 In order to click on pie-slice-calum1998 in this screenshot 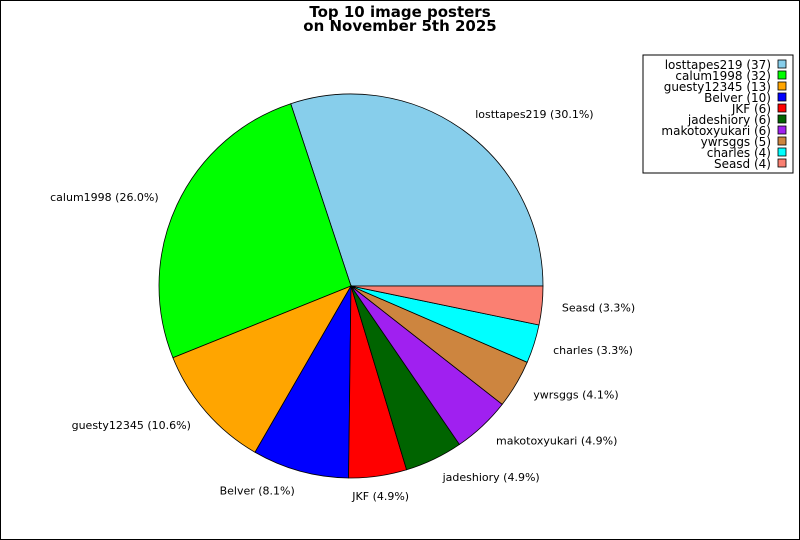, I will do `click(255, 231)`.